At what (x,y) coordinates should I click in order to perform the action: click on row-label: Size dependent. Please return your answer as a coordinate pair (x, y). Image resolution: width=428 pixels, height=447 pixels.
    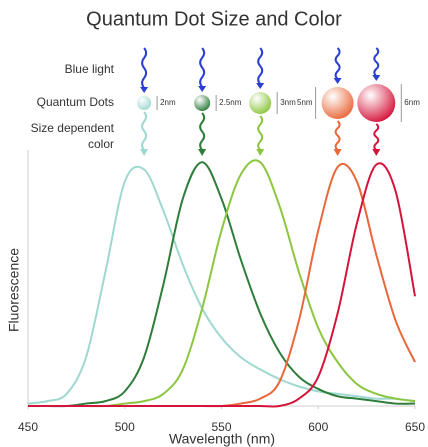
    Looking at the image, I should click on (73, 128).